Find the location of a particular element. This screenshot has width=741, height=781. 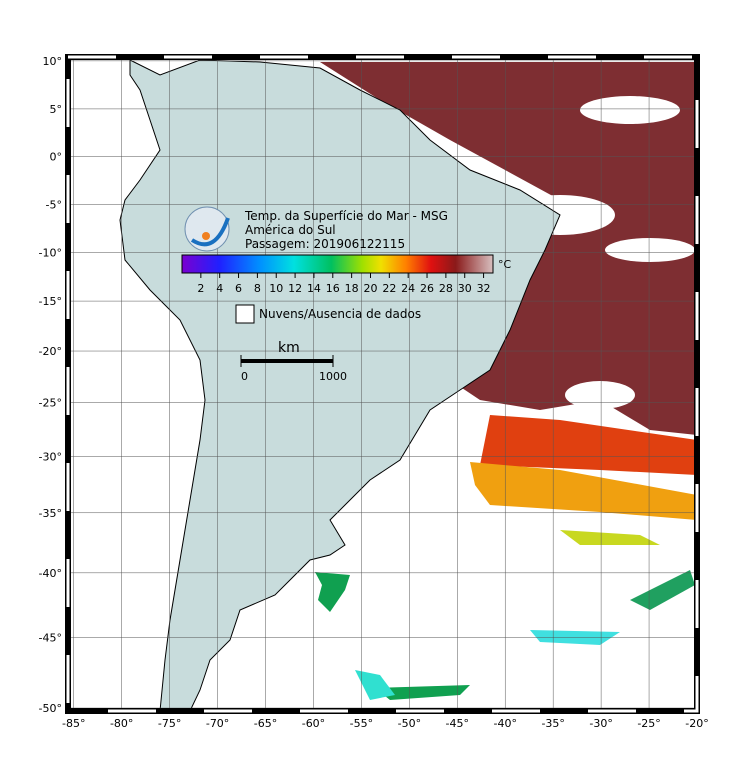

lat-tick-label: -20° is located at coordinates (50, 351).